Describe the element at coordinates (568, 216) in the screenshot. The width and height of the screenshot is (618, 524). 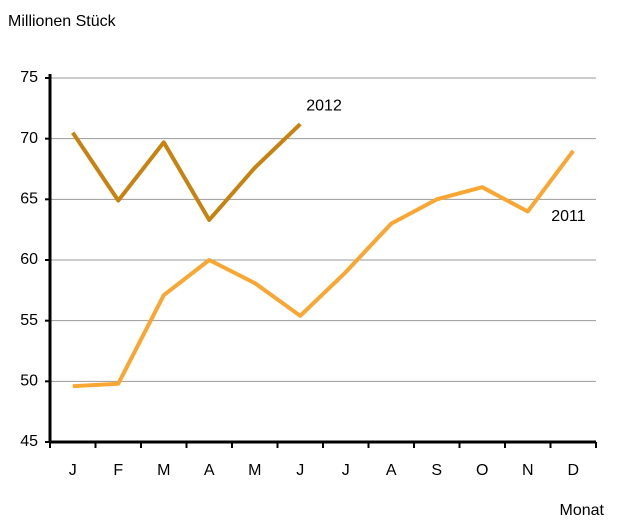
I see `series-label: 2011` at that location.